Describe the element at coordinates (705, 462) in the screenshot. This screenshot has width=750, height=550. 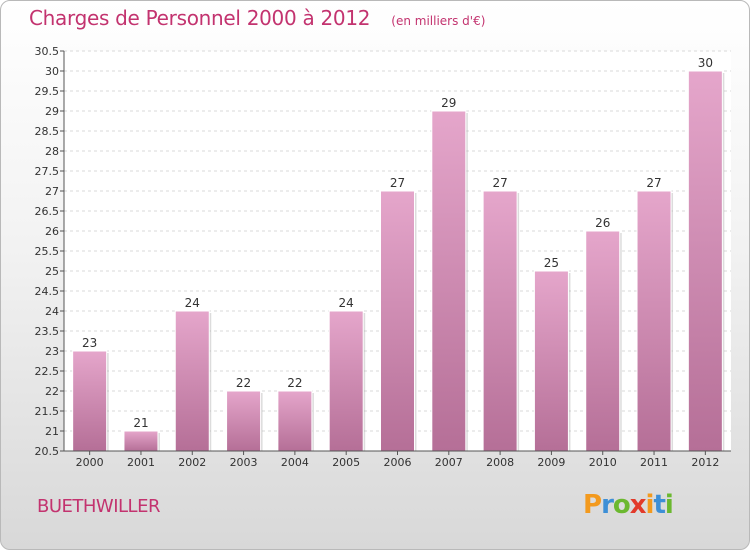
I see `x-tick-label: 2012` at that location.